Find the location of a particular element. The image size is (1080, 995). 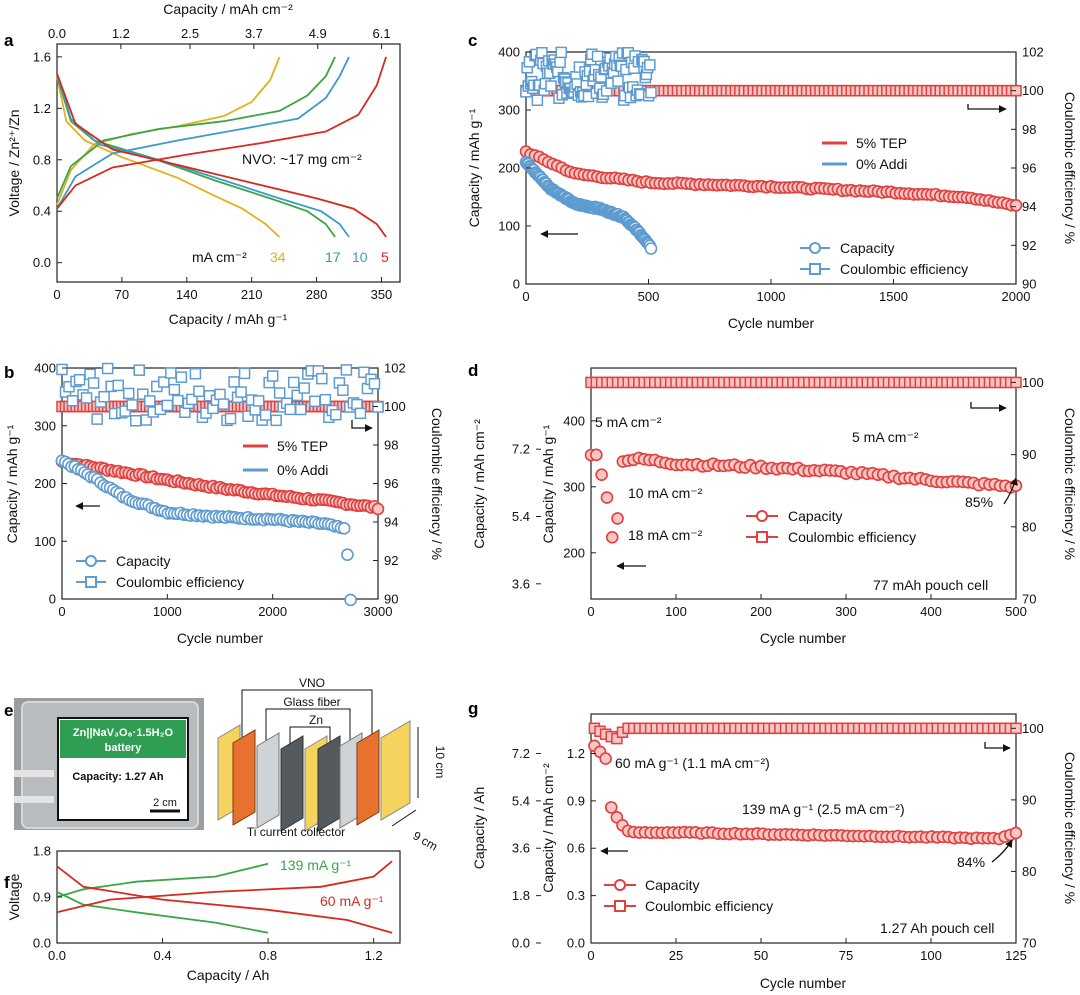

chart-c-legend-addi: 0% Addi is located at coordinates (881, 164).